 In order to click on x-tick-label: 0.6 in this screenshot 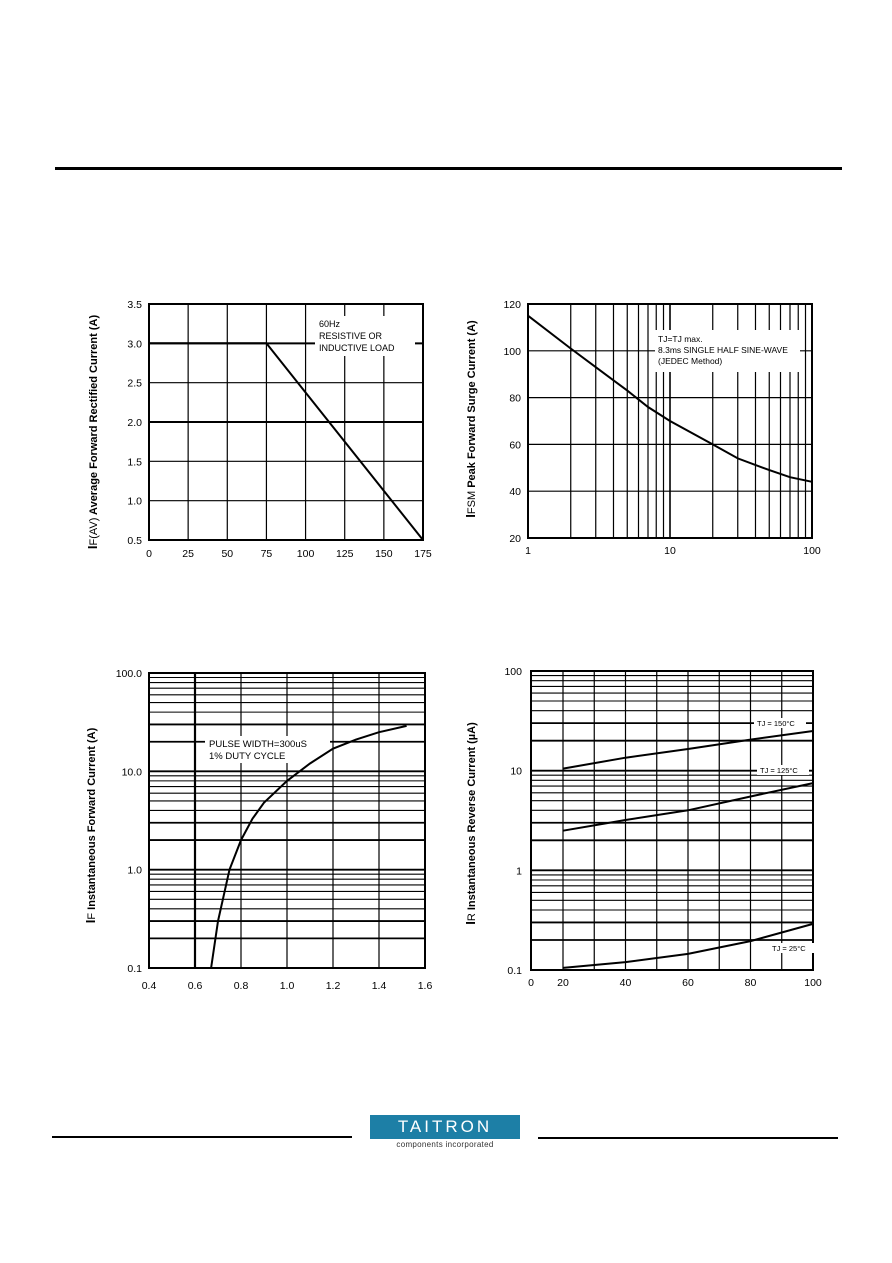, I will do `click(195, 986)`.